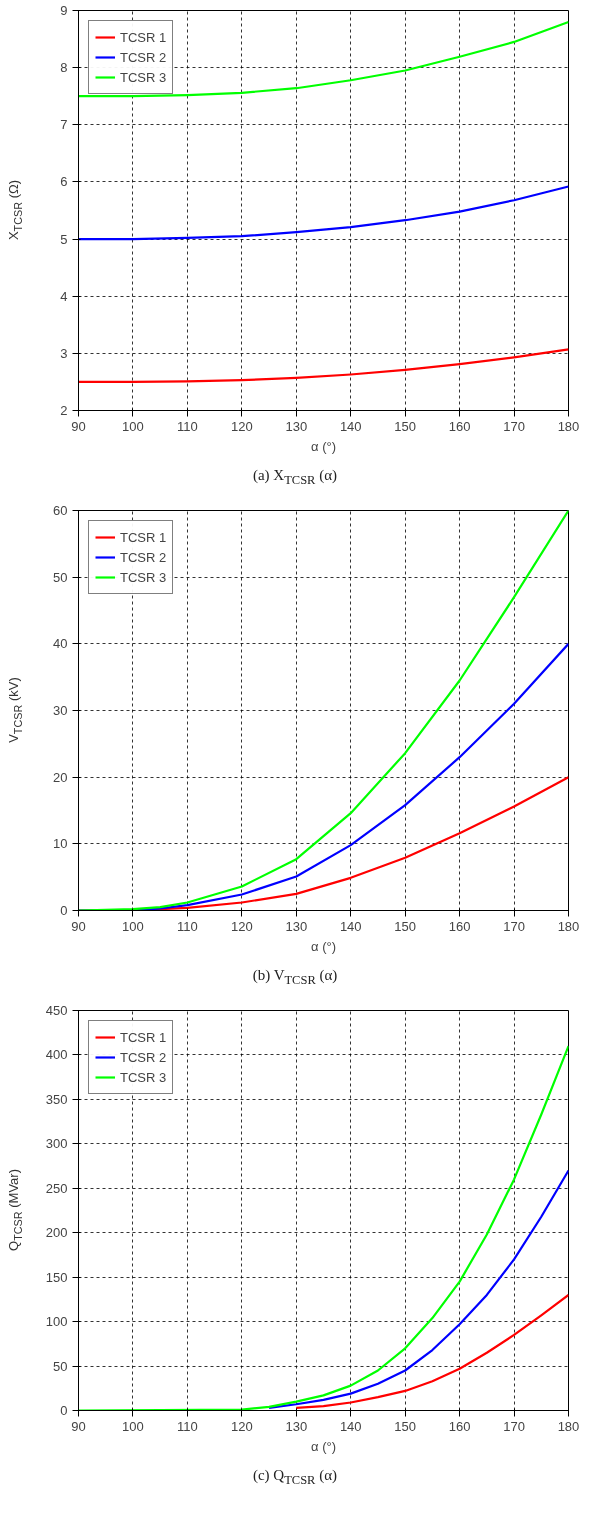  I want to click on y-tick-label: 2, so click(64, 410).